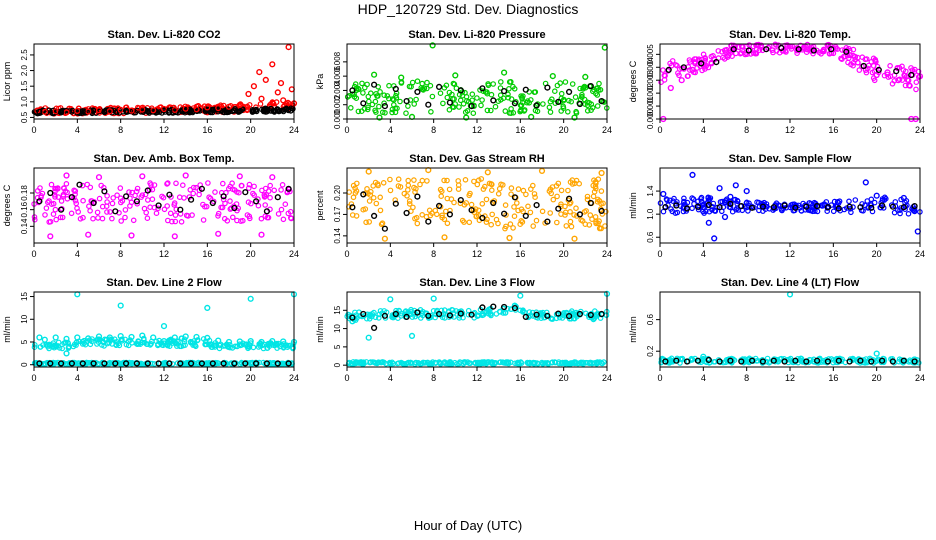  Describe the element at coordinates (520, 130) in the screenshot. I see `x-tick-label: 16` at that location.